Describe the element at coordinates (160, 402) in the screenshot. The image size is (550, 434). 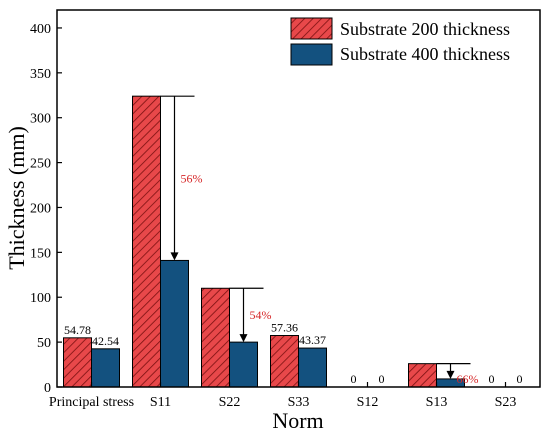
I see `x-tick-label: S11` at that location.